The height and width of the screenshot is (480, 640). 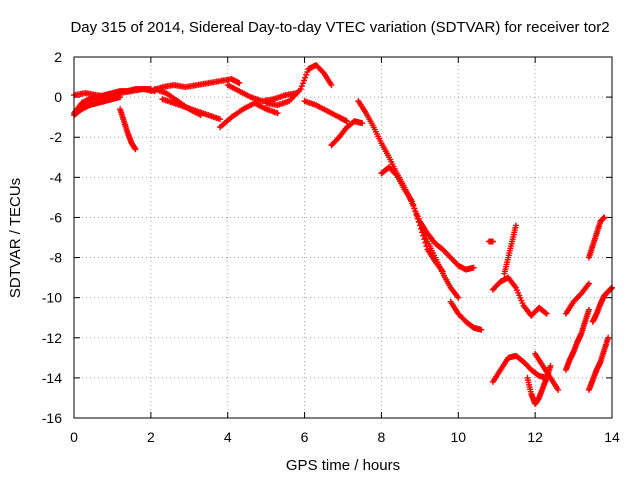 I want to click on y-tick-label: -6, so click(x=56, y=217).